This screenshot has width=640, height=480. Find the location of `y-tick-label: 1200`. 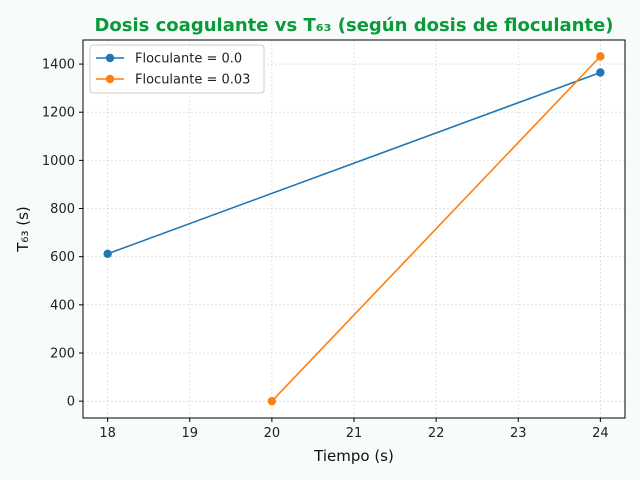

y-tick-label: 1200 is located at coordinates (58, 113).